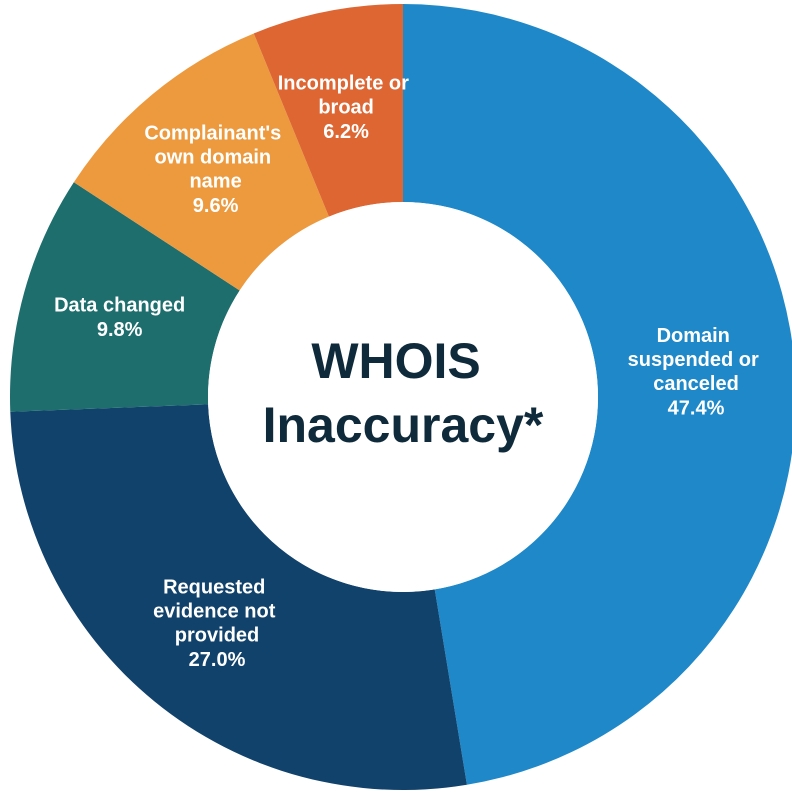 Image resolution: width=792 pixels, height=792 pixels. Describe the element at coordinates (215, 182) in the screenshot. I see `slice-label-line: name` at that location.